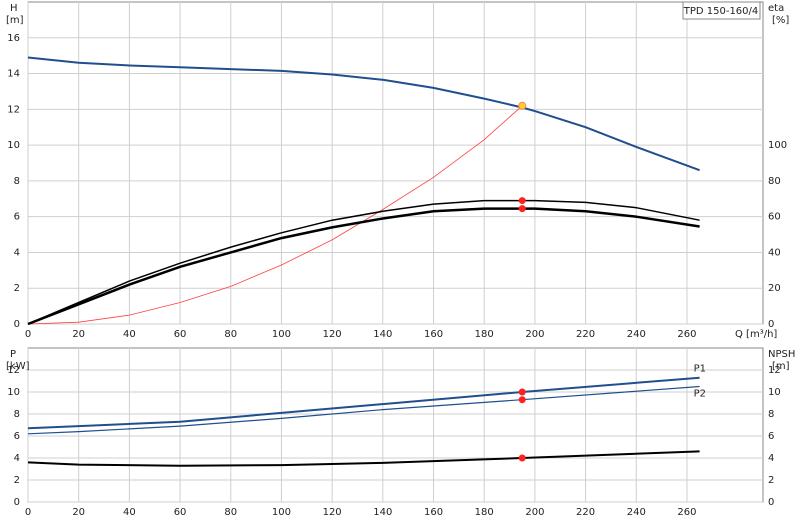 The image size is (800, 520). I want to click on y-axis-unit: [m], so click(15, 20).